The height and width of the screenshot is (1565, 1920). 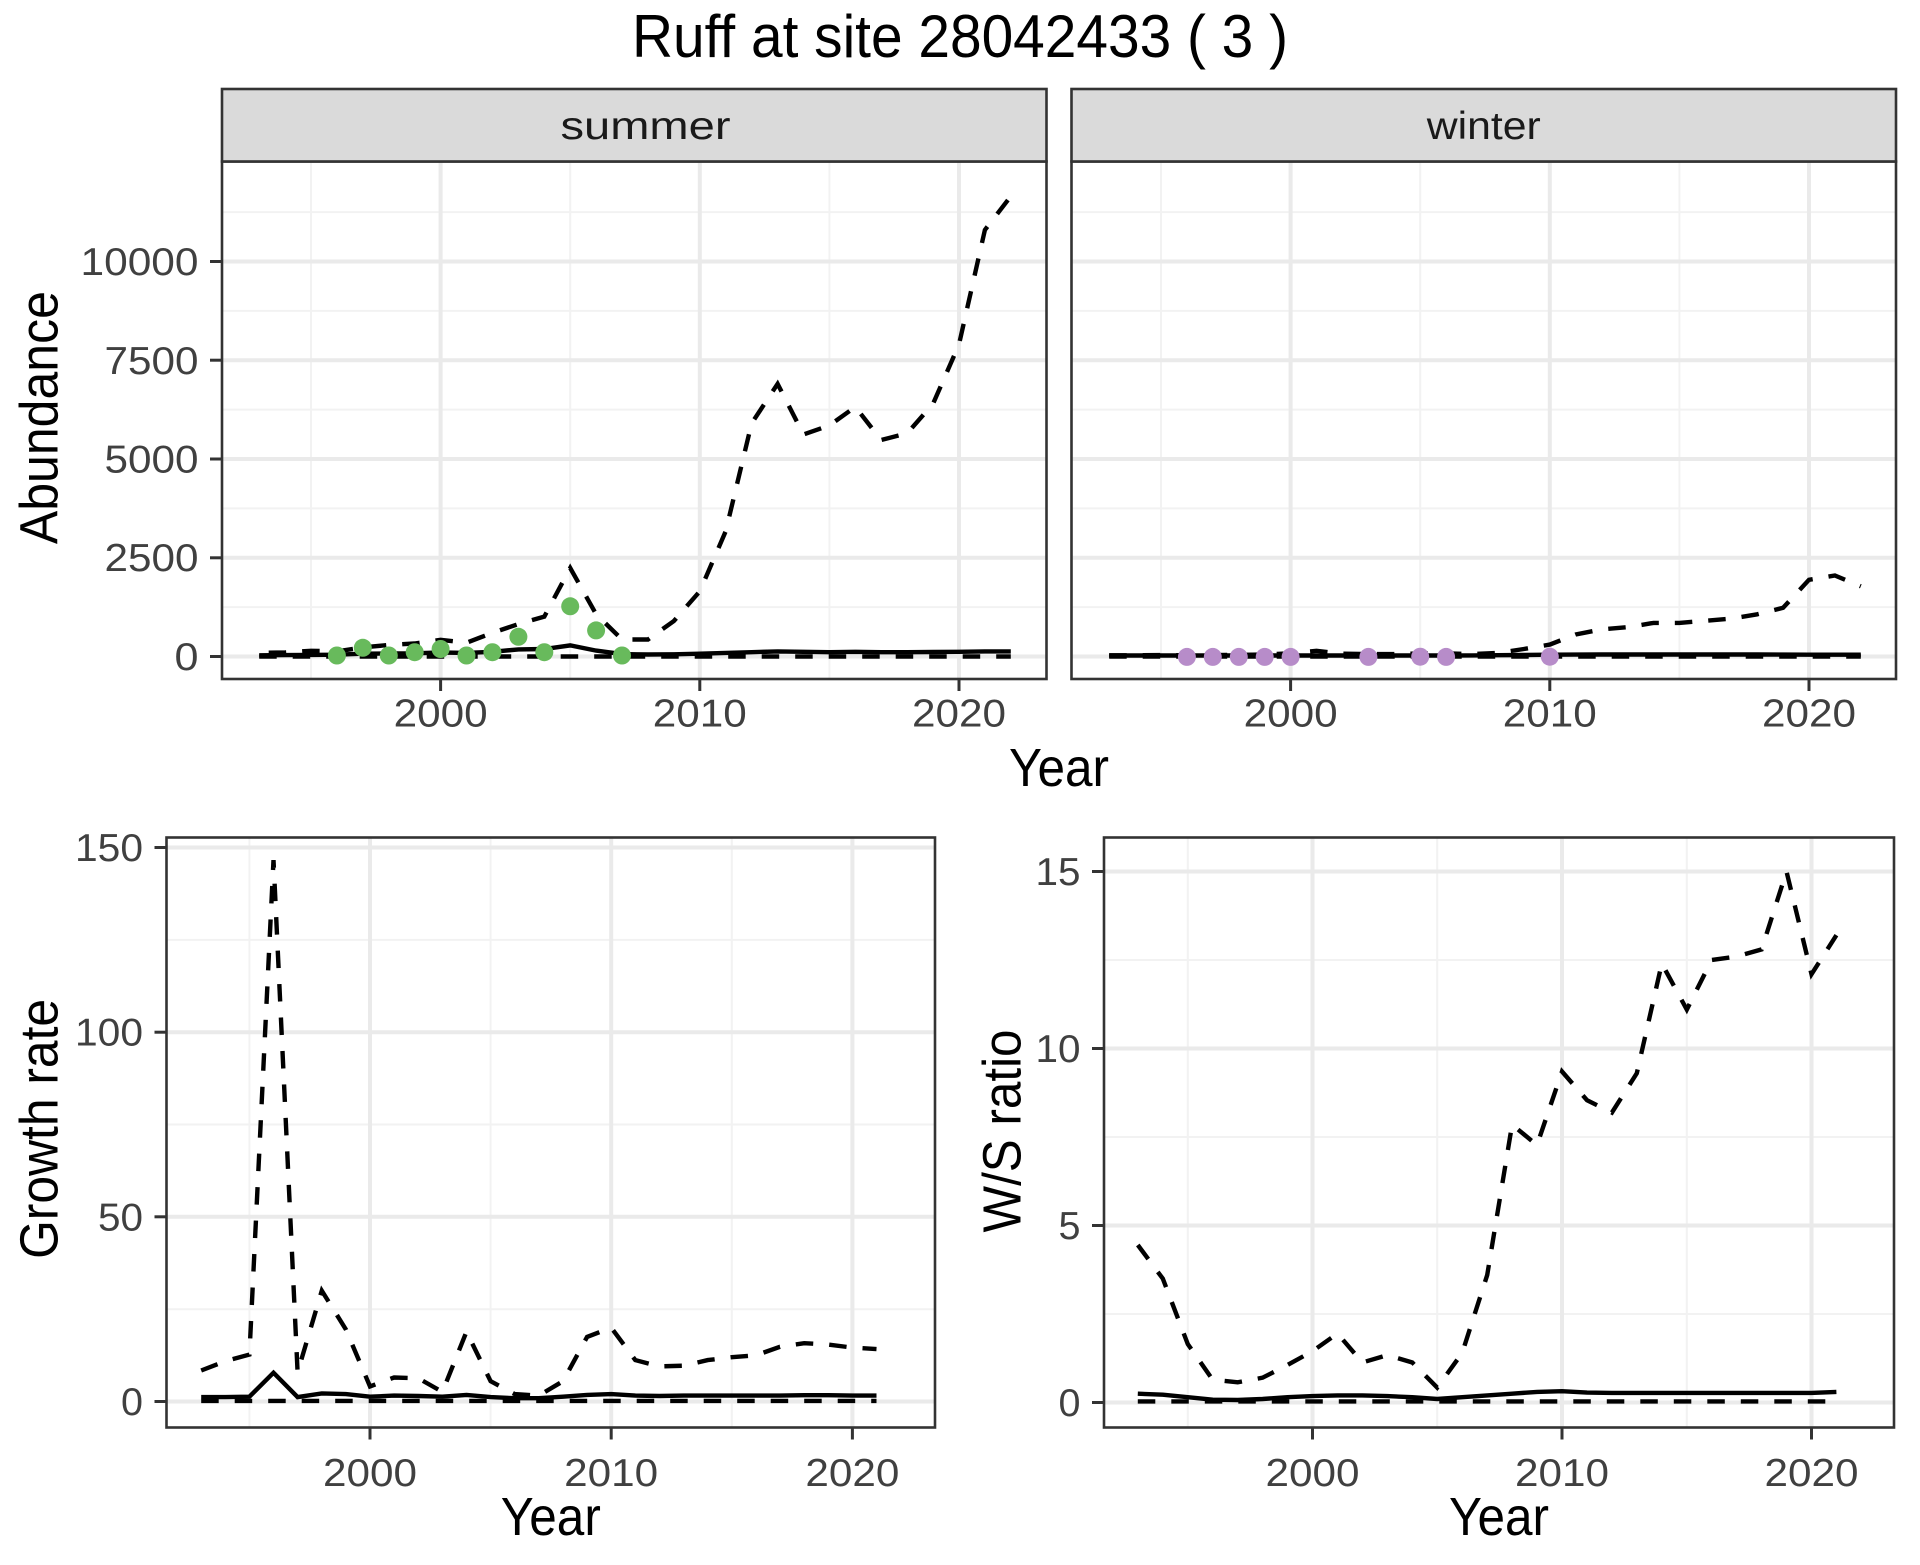 What do you see at coordinates (109, 848) in the screenshot?
I see `svg-text: 150` at bounding box center [109, 848].